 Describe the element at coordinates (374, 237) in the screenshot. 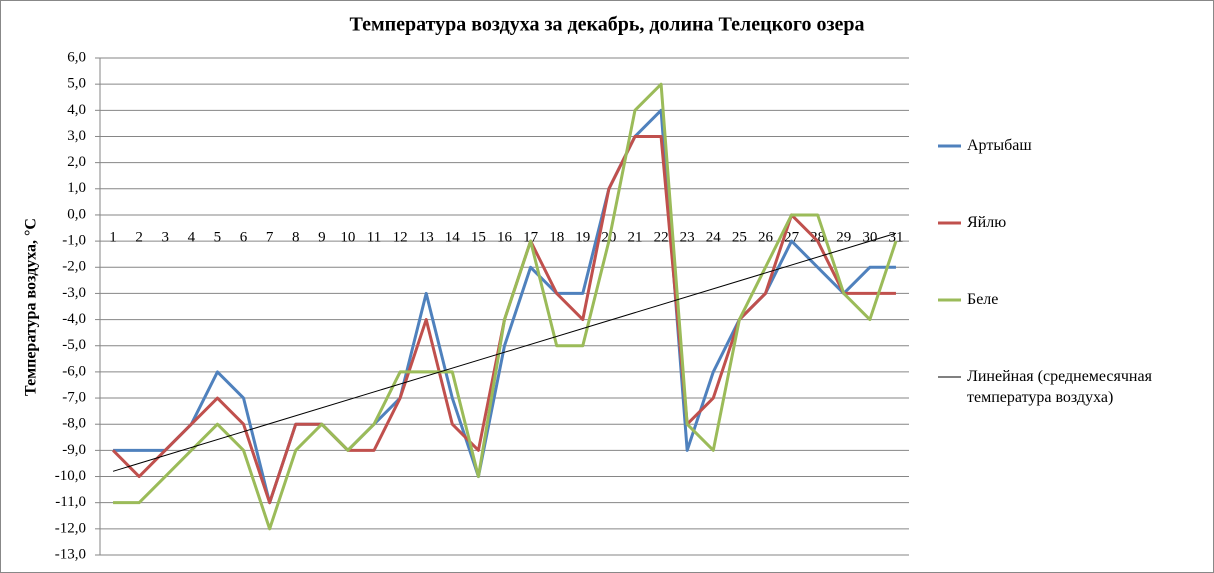

I see `x-tick-label: 11` at that location.